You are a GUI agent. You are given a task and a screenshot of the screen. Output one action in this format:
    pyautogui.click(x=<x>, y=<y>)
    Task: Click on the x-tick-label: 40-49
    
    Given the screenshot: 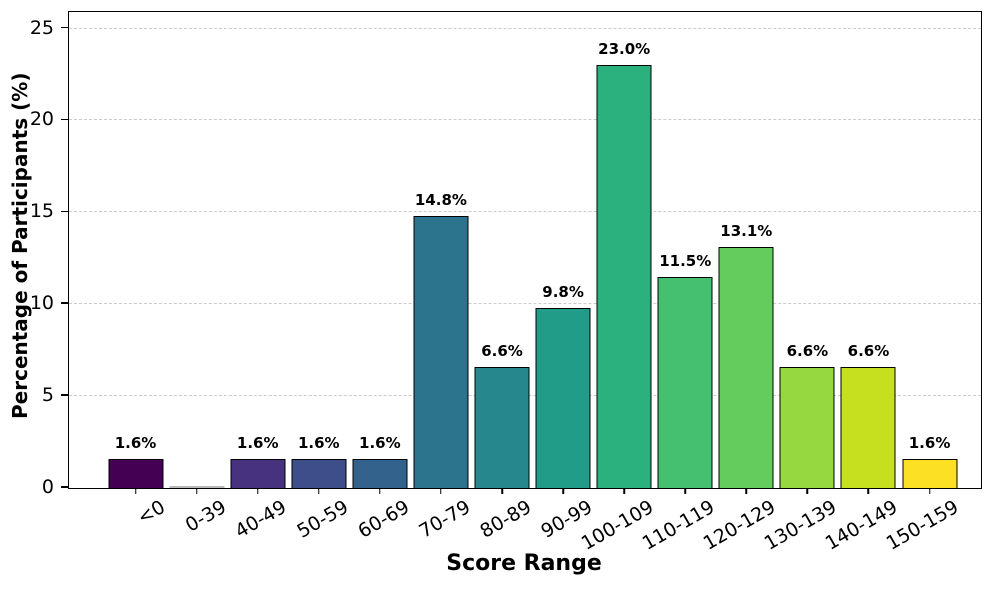 What is the action you would take?
    pyautogui.click(x=261, y=519)
    